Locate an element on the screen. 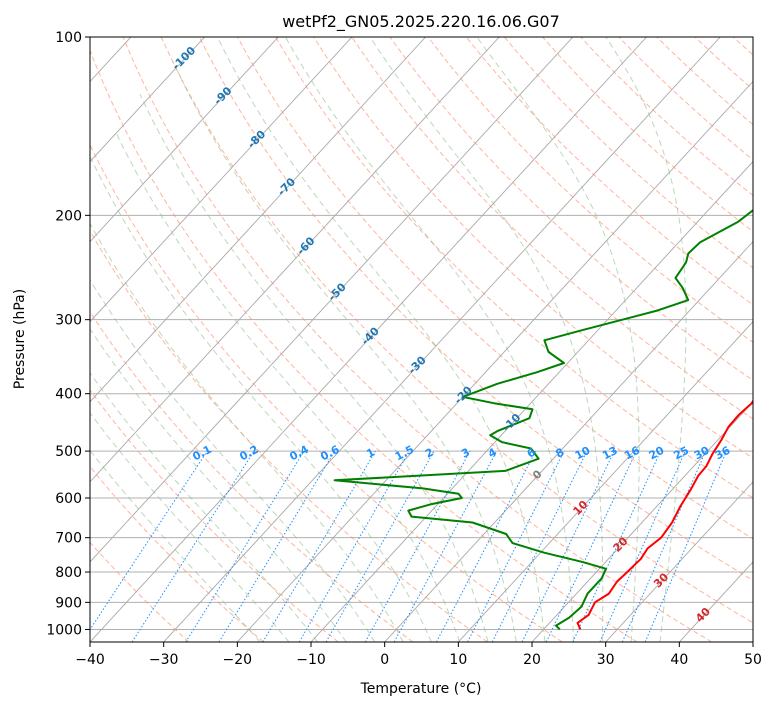  x-tick-label: 0 is located at coordinates (384, 660).